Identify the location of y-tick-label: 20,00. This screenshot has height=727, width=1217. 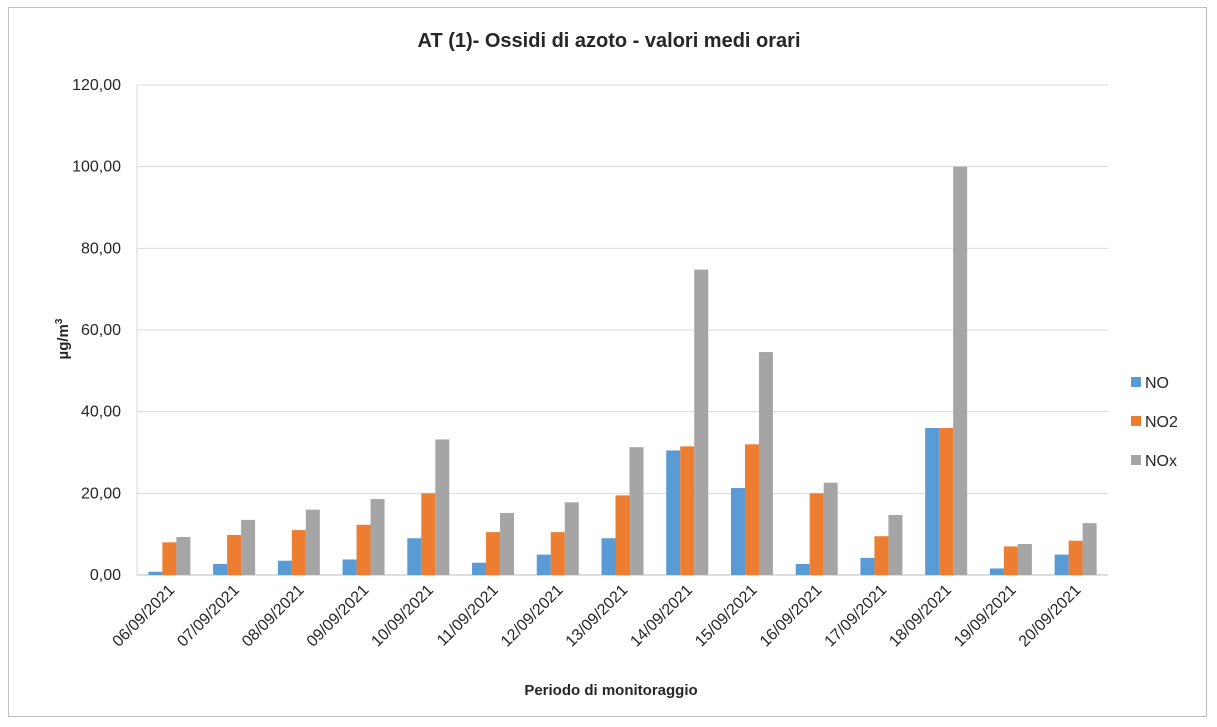
(101, 493).